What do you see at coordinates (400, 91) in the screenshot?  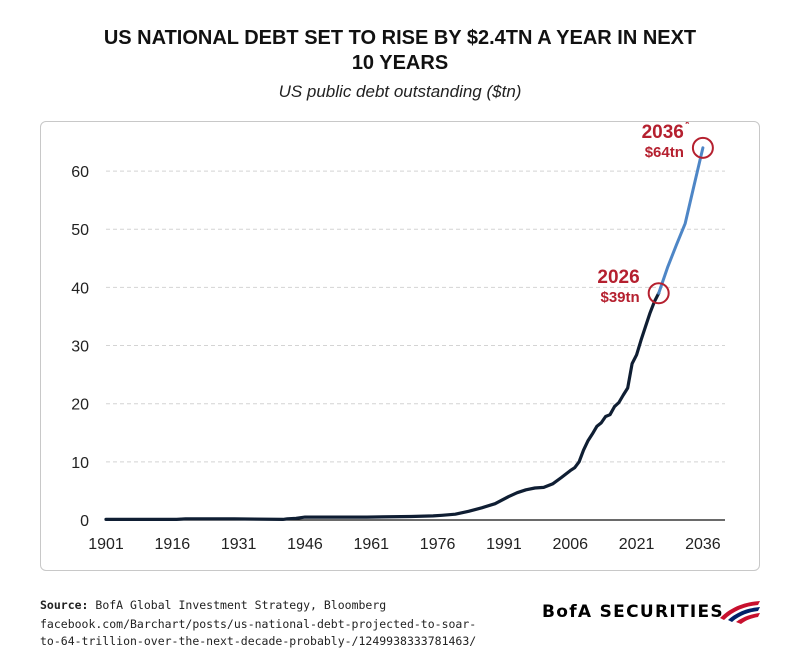 I see `chart-subtitle: US public debt outstanding ($tn)` at bounding box center [400, 91].